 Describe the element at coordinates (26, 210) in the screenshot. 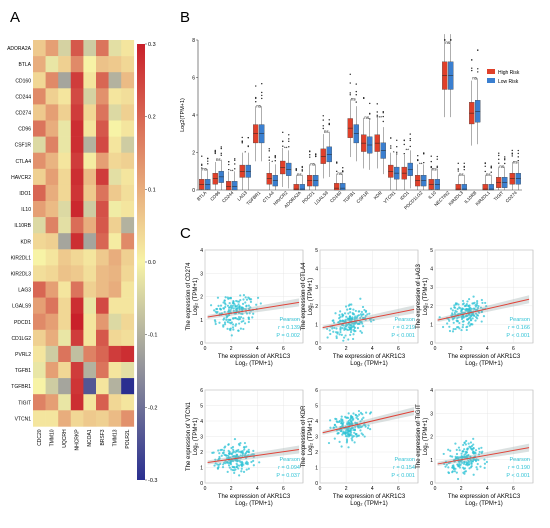

I see `heatmap-row-label: IL10` at that location.